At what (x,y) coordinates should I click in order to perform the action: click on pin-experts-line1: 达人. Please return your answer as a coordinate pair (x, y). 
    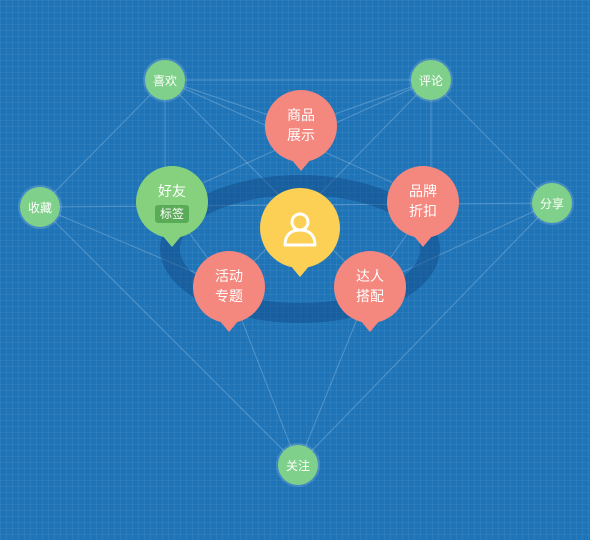
    Looking at the image, I should click on (370, 277).